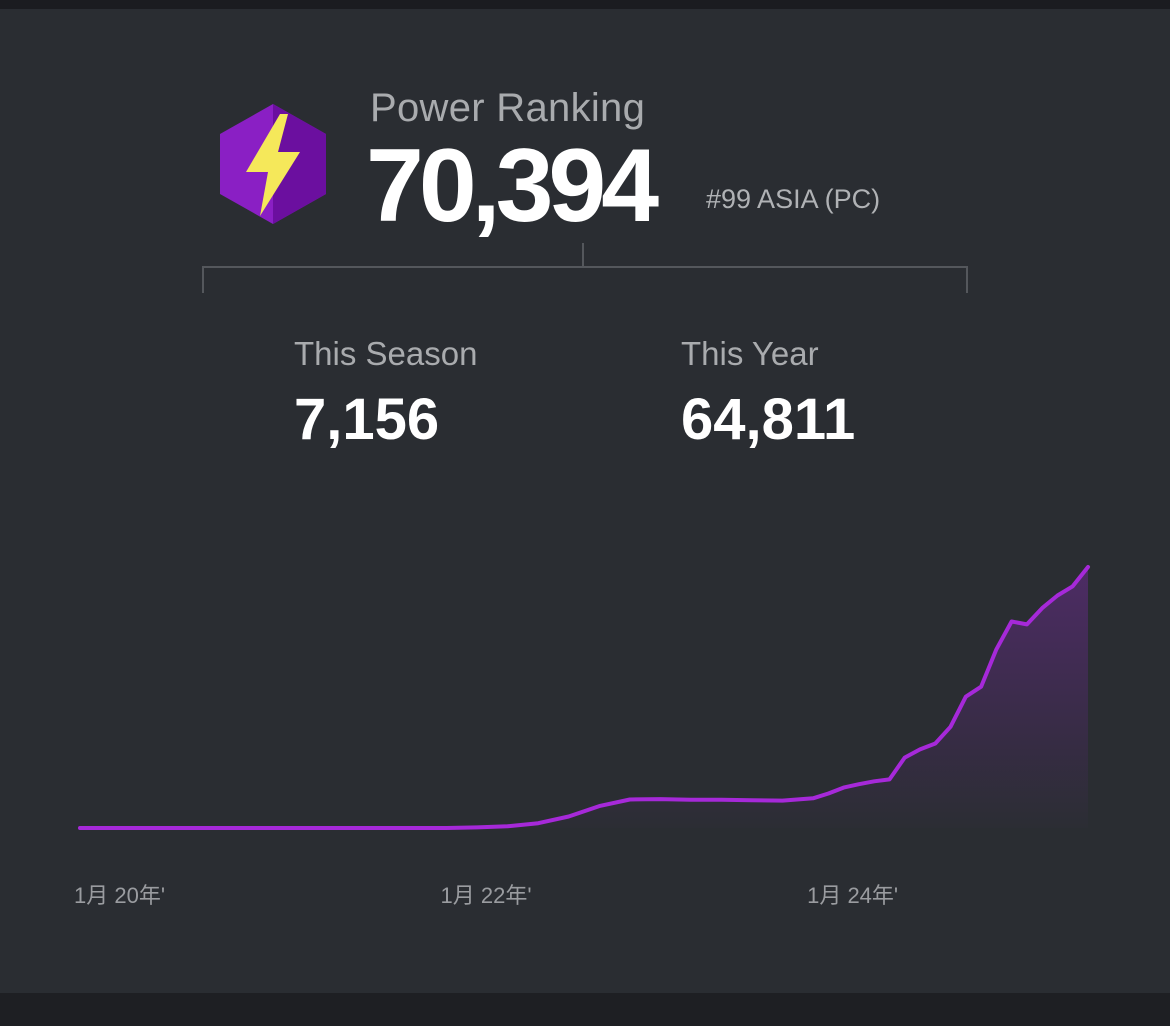  What do you see at coordinates (386, 353) in the screenshot?
I see `this-season-label: This Season` at bounding box center [386, 353].